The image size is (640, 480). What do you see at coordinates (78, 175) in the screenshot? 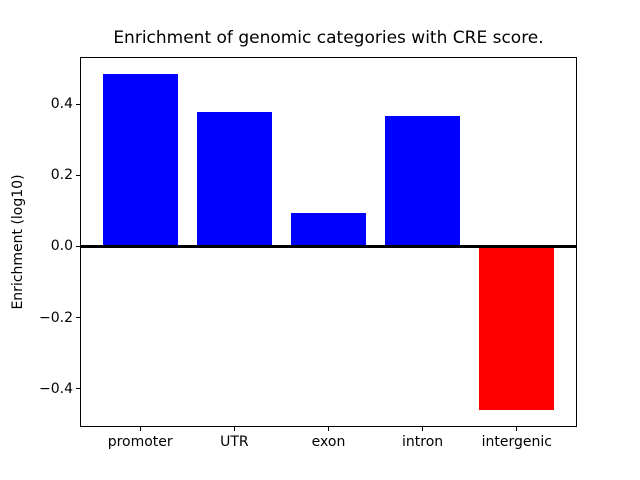
I see `y-tick-mark-0.2` at bounding box center [78, 175].